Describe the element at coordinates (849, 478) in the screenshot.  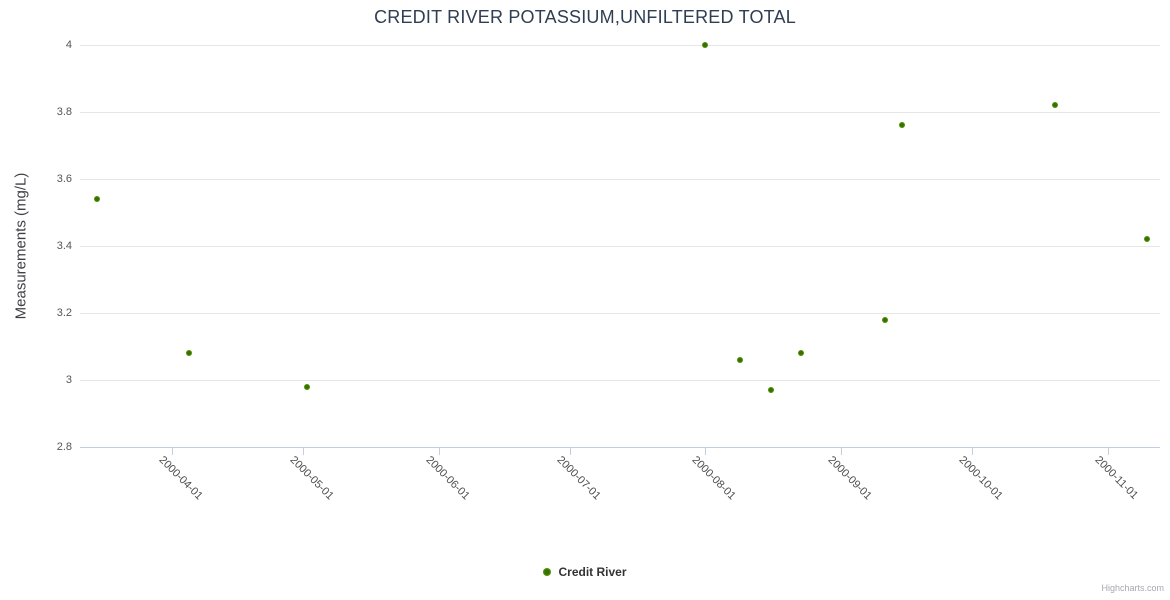
I see `x-axis-label: 2000-09-01` at that location.